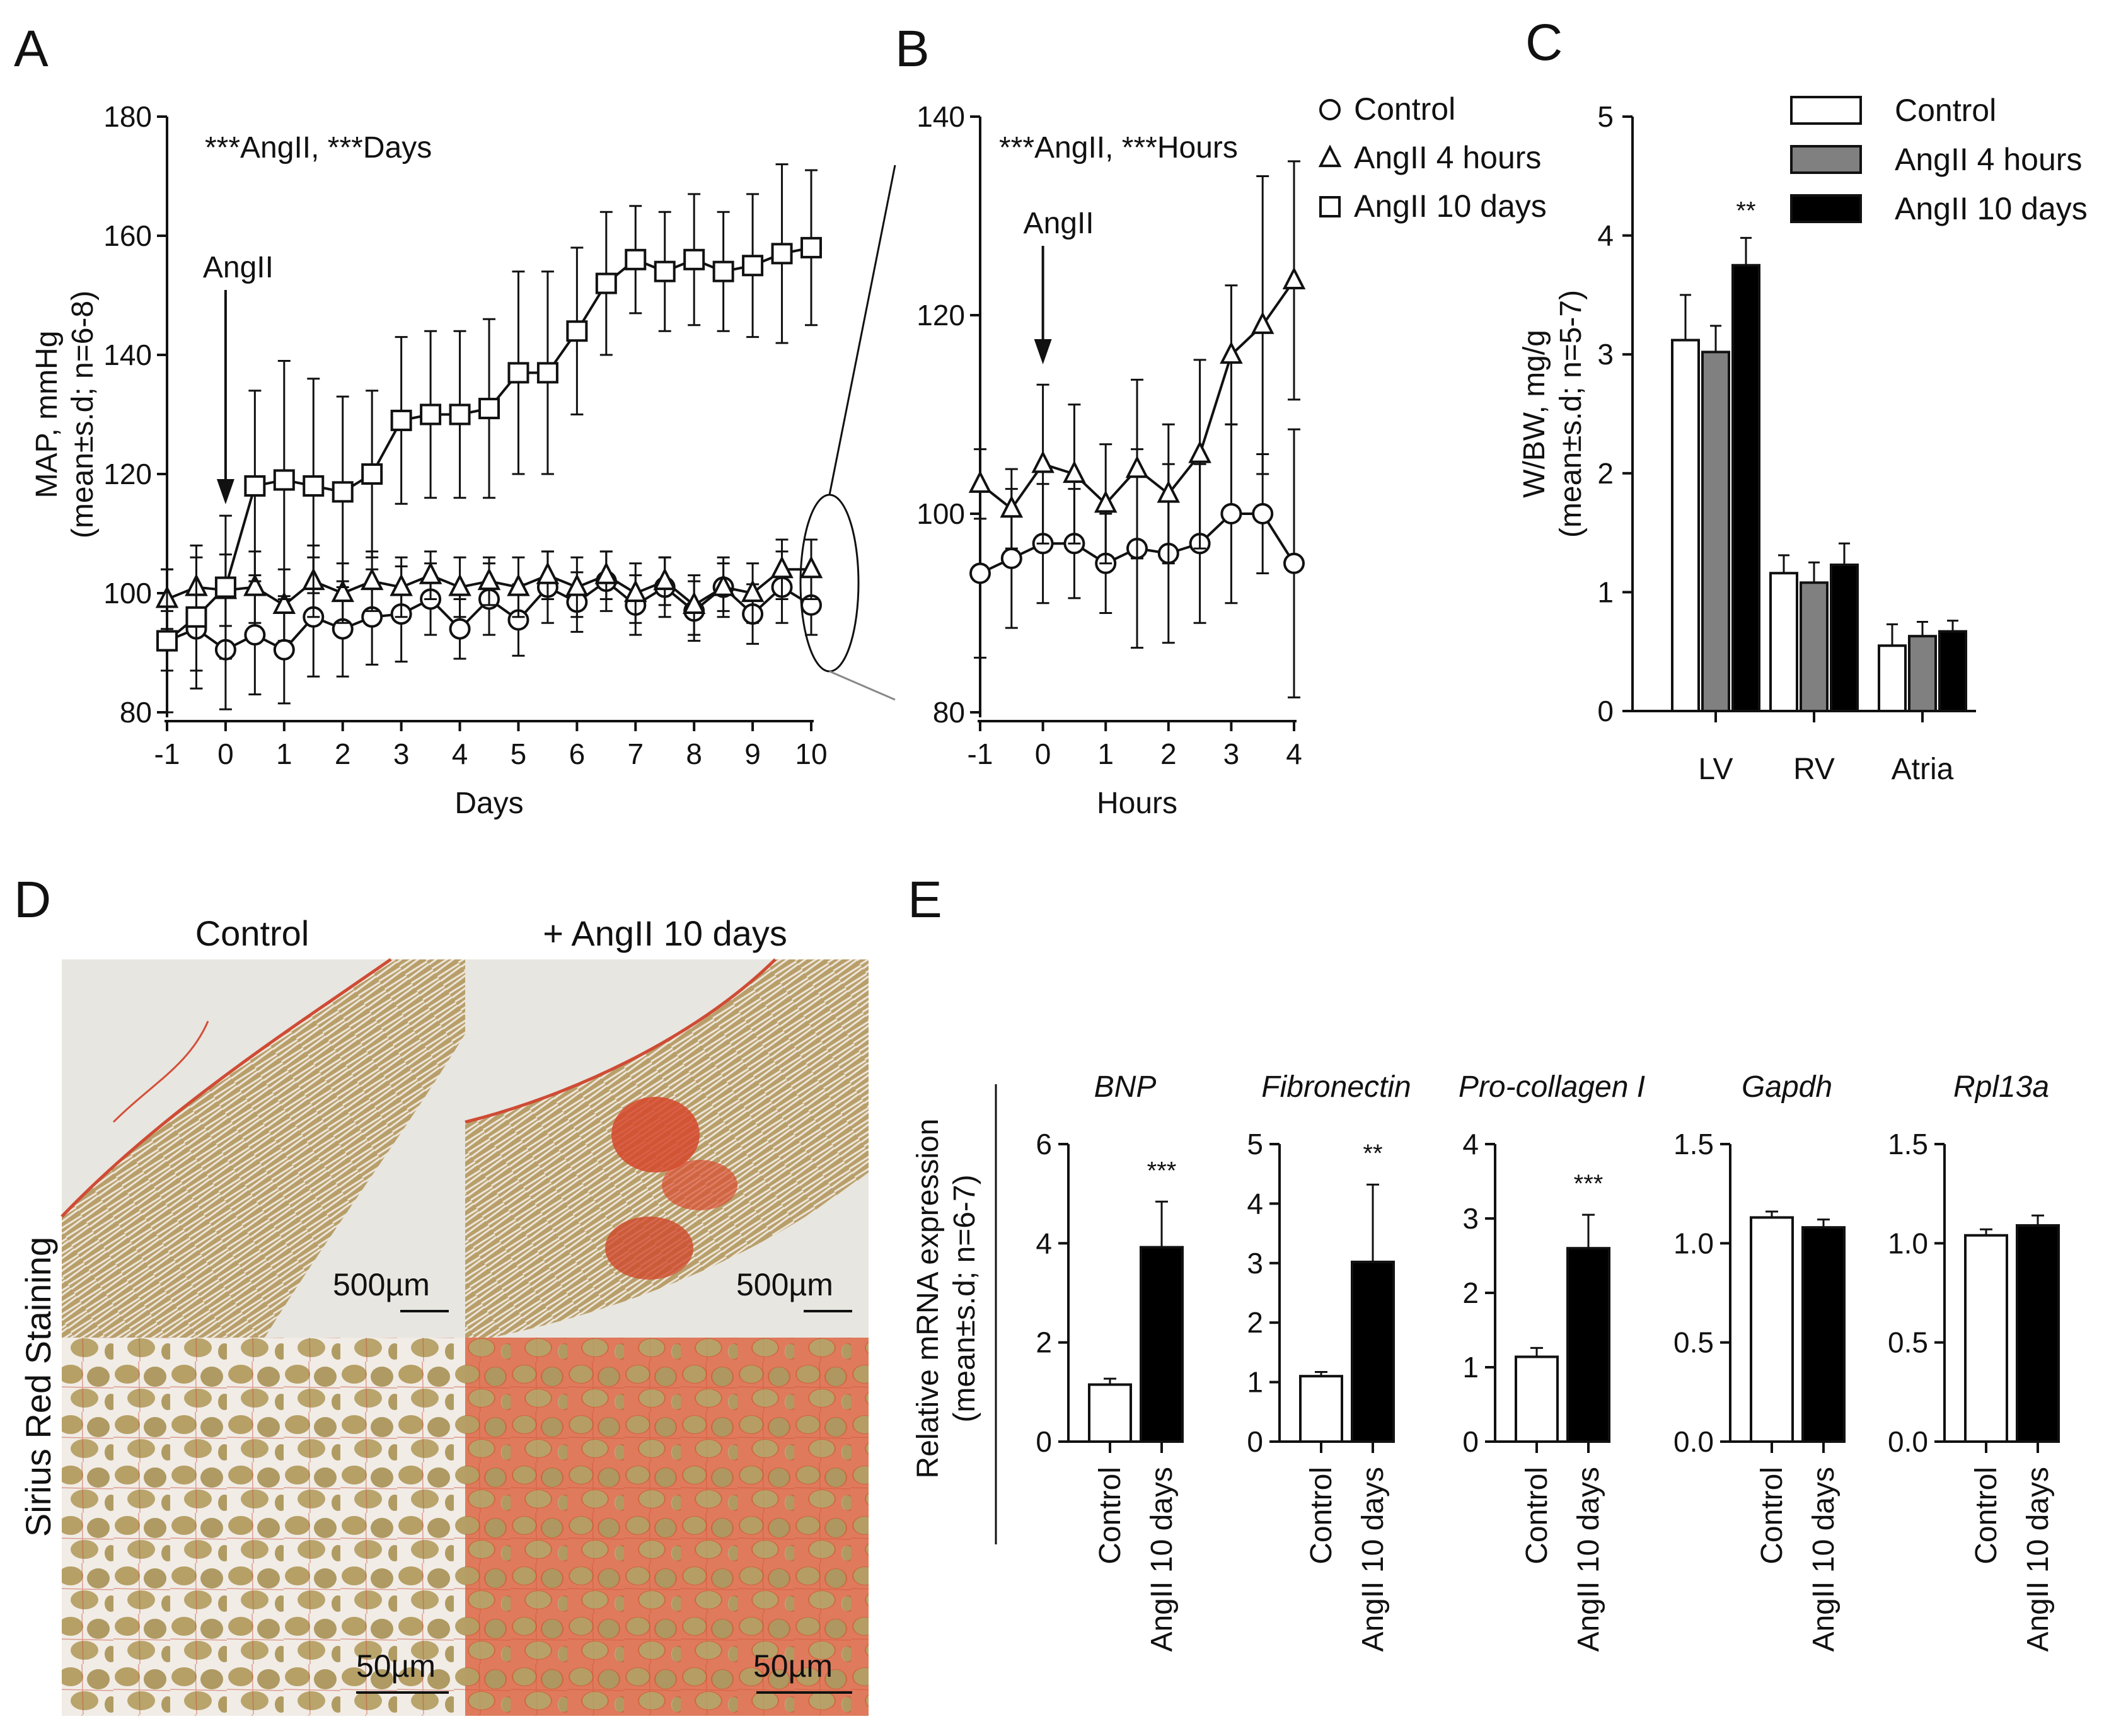 The image size is (2121, 1736). Describe the element at coordinates (1923, 769) in the screenshot. I see `category-label: Atria` at that location.